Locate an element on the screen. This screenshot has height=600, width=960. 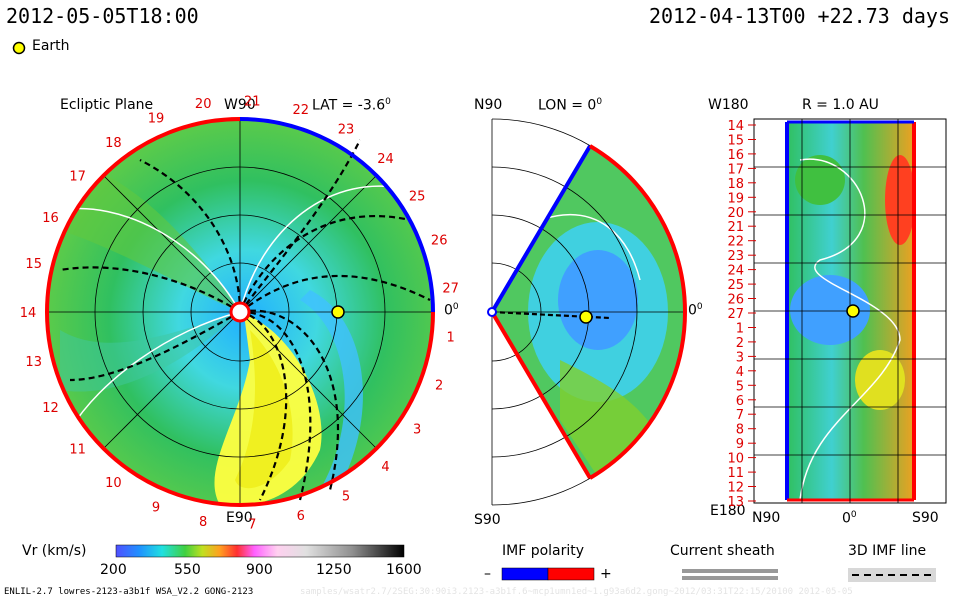
carrington-label-8: 8 is located at coordinates (203, 522).